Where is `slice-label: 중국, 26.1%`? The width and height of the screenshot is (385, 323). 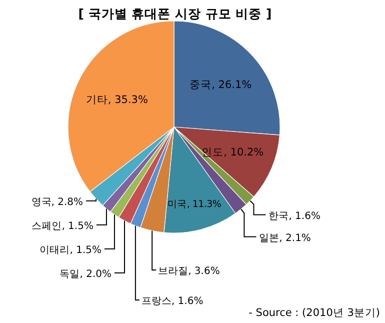 slice-label: 중국, 26.1% is located at coordinates (221, 84).